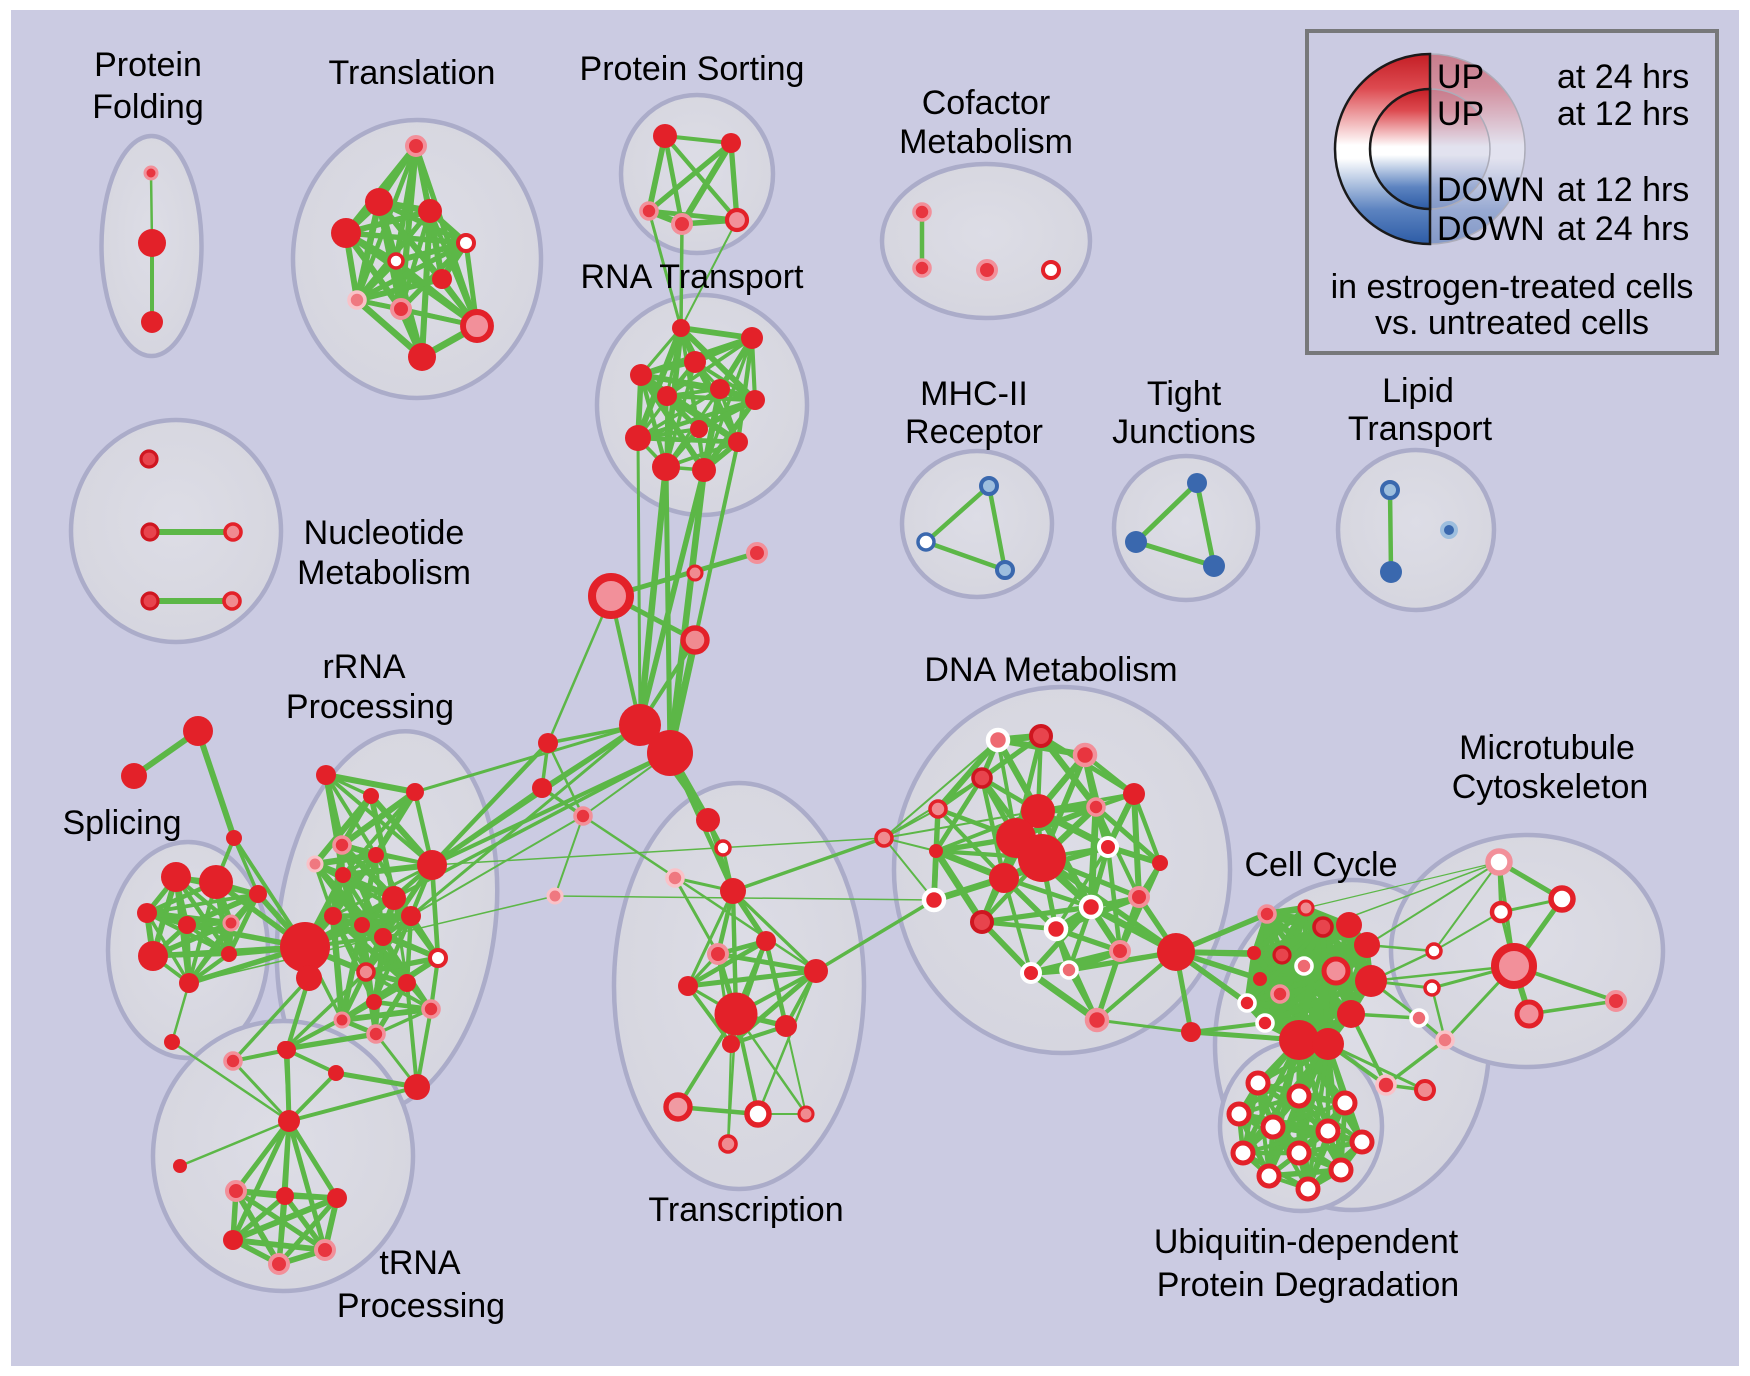 The image size is (1750, 1376). Describe the element at coordinates (1512, 287) in the screenshot. I see `svg-text: in estrogen-treated cells` at that location.